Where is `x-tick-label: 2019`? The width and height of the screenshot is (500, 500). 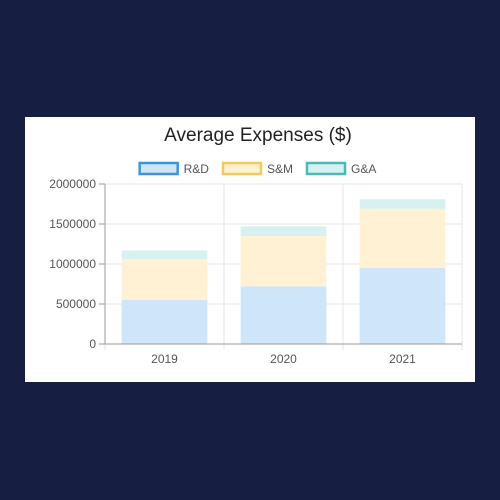
x-tick-label: 2019 is located at coordinates (164, 359).